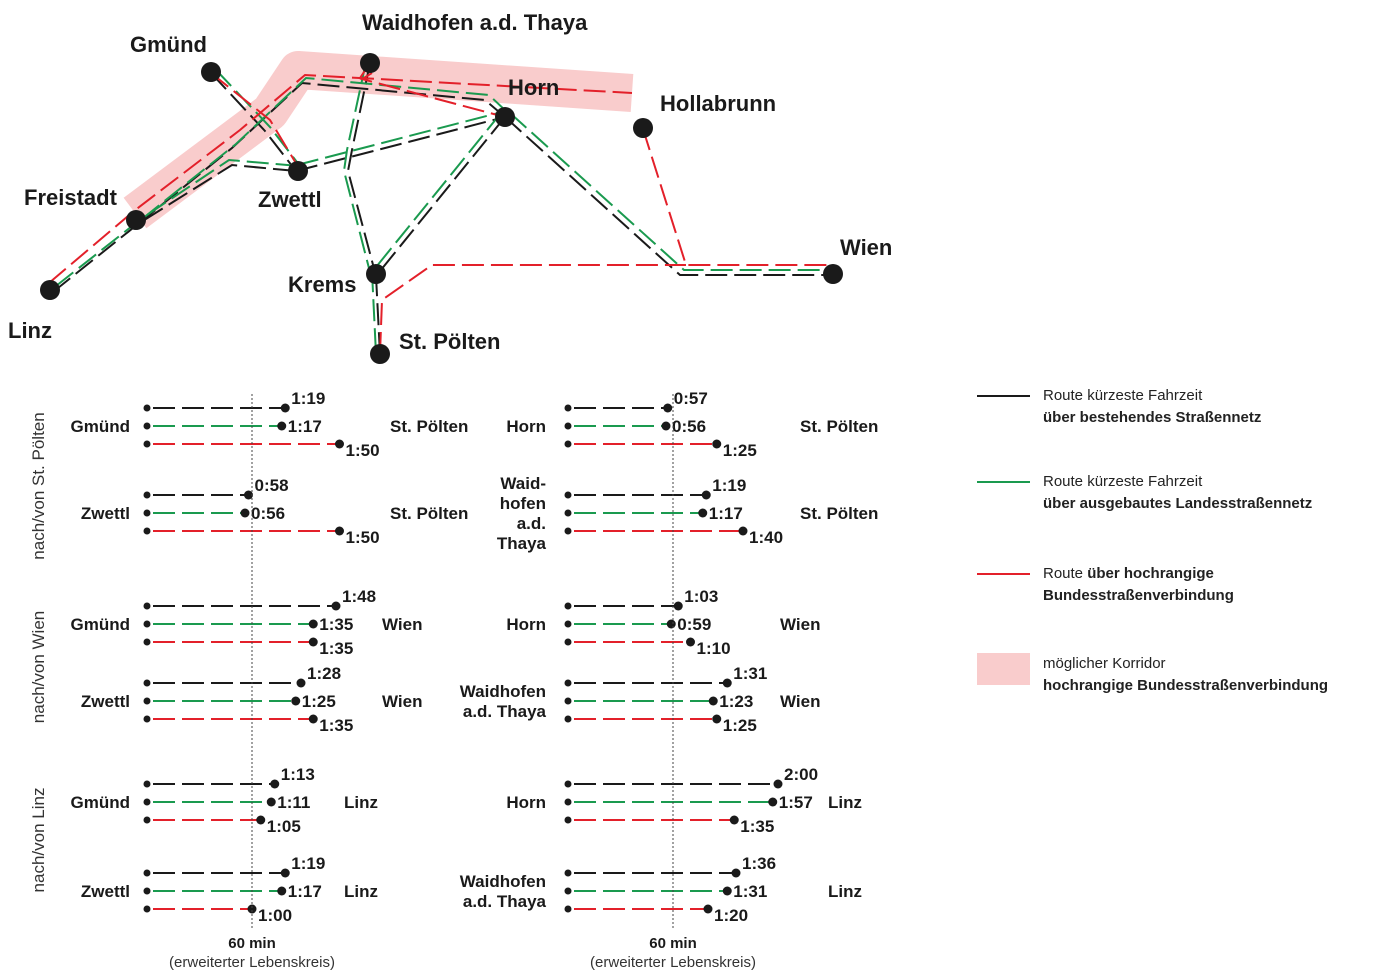 This screenshot has width=1375, height=973. Describe the element at coordinates (684, 800) in the screenshot. I see `travel-row: 2:00 1:57 1:35 Horn Linz` at that location.